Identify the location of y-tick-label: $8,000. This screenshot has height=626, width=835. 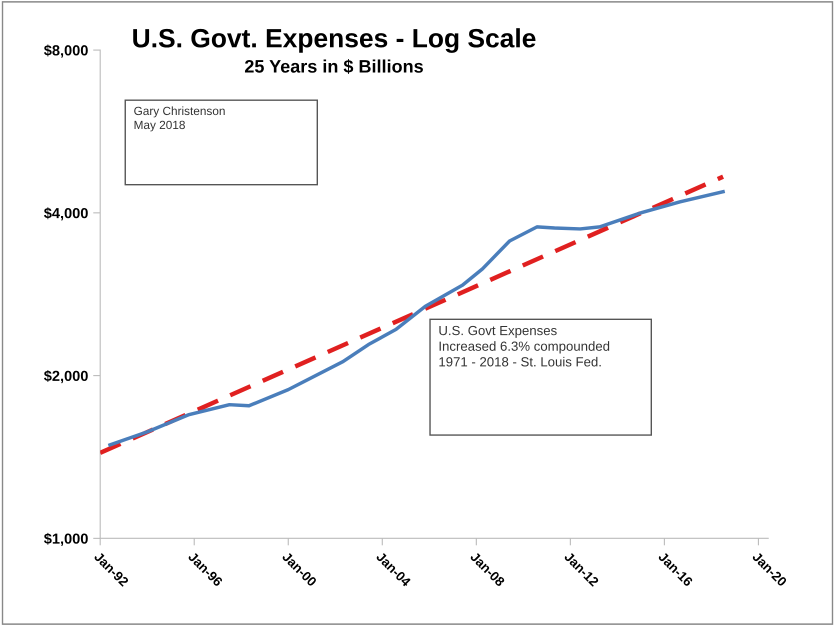
(66, 51).